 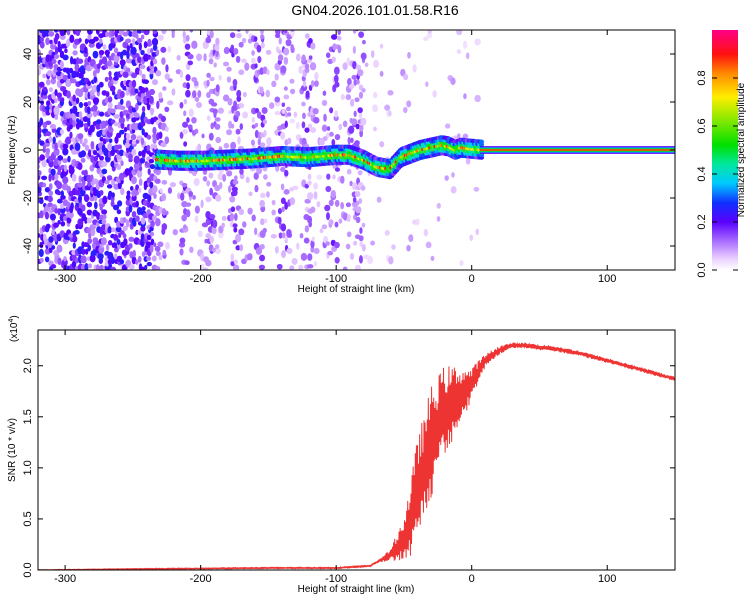 I want to click on colorbar-tick-label: 0.8, so click(x=702, y=77).